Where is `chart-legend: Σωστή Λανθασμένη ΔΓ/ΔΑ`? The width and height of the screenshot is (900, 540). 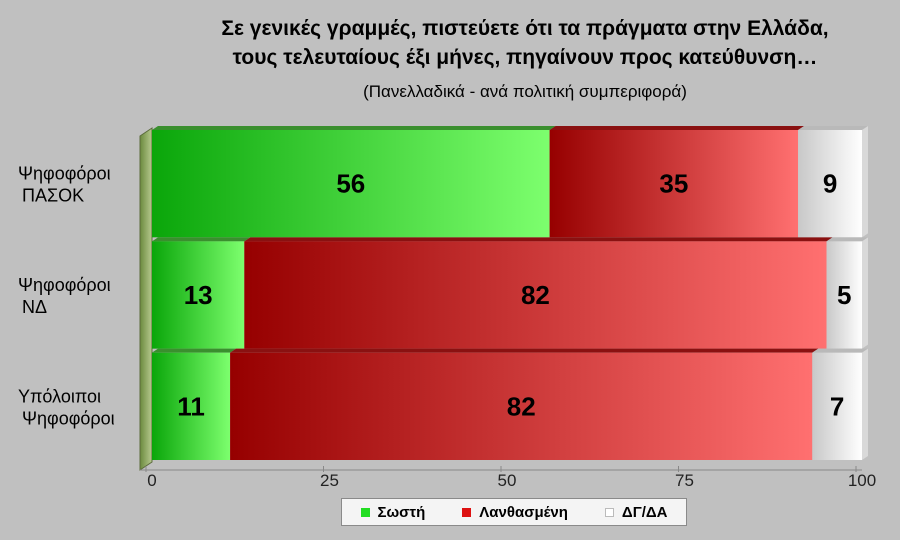
chart-legend: Σωστή Λανθασμένη ΔΓ/ΔΑ is located at coordinates (514, 512).